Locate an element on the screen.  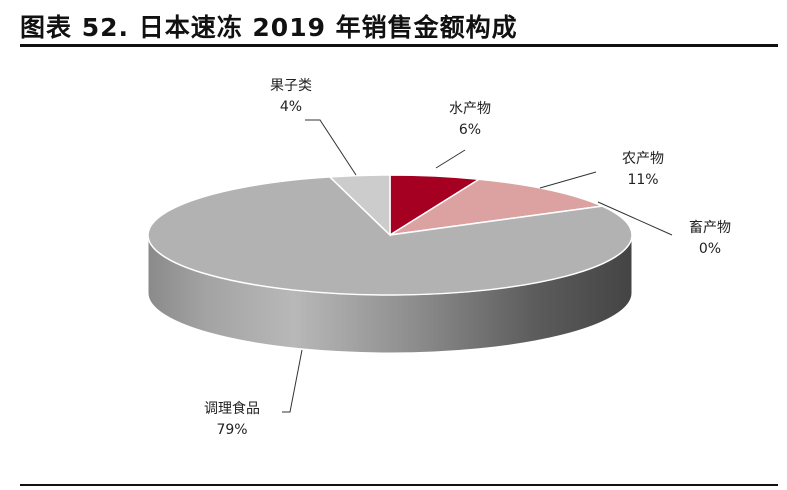
chart-title: 图表 52. 日本速冻 2019 年销售金额构成 is located at coordinates (269, 27).